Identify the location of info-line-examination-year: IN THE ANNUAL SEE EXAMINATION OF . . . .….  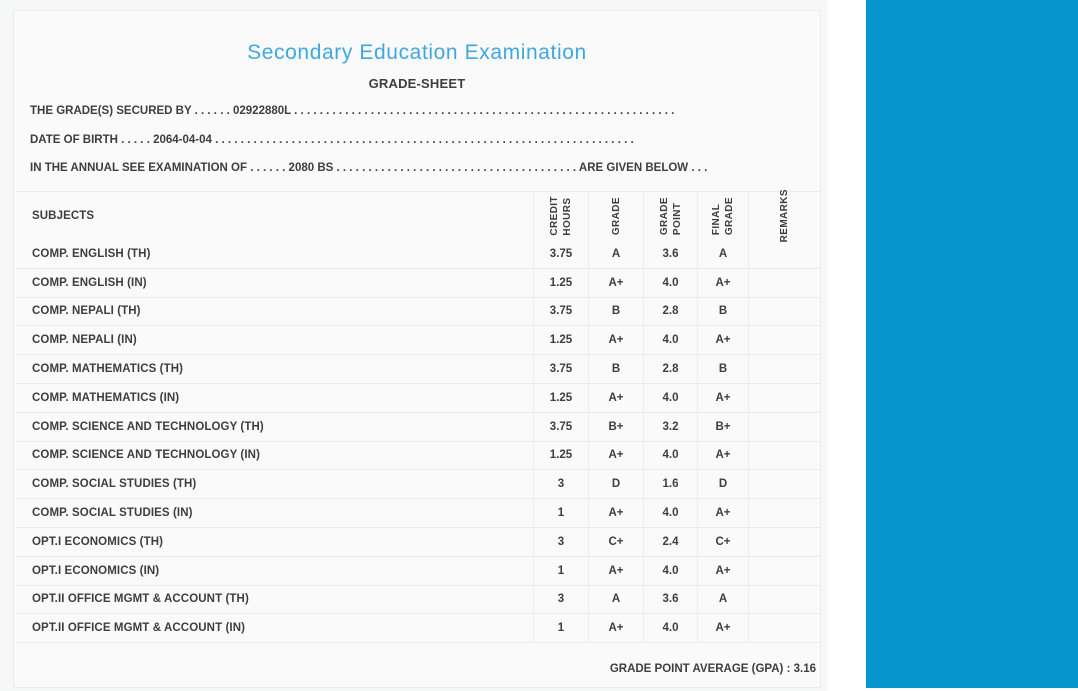
(369, 168).